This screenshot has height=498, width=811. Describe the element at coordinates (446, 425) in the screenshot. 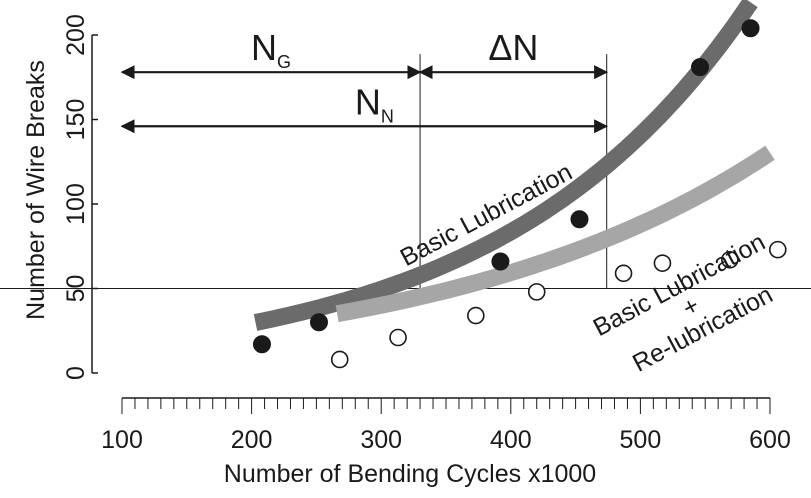

I see `x-axis: 100 200 300 400 500 600` at that location.